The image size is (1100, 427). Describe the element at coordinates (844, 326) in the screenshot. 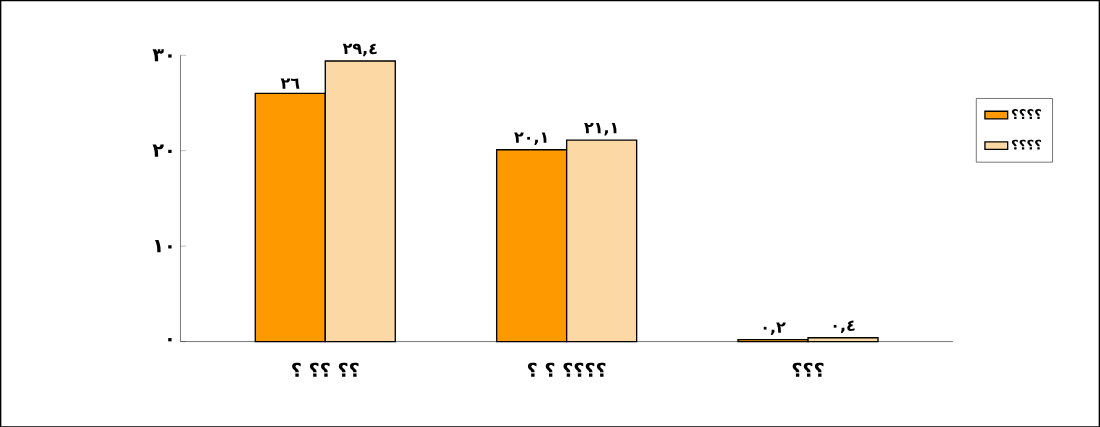

I see `data-label: ٠,٤` at that location.